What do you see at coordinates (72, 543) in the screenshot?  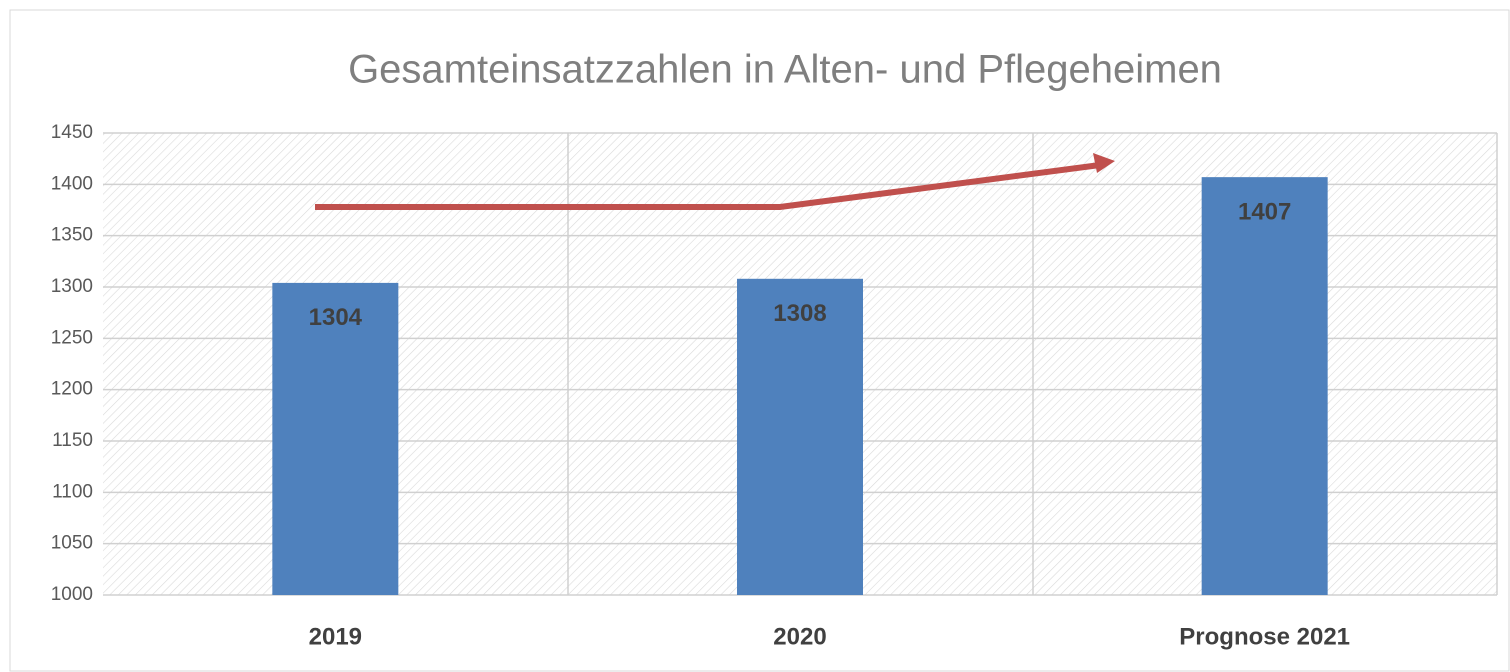 I see `y-tick-label: 1050` at bounding box center [72, 543].